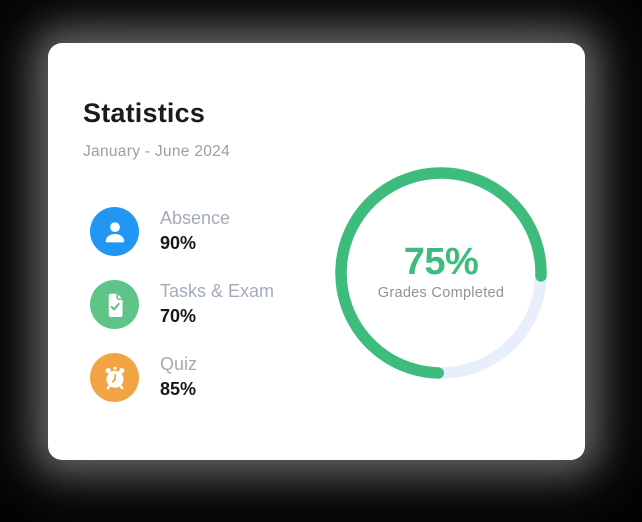  I want to click on stat-text: Tasks & Exam 70%, so click(217, 304).